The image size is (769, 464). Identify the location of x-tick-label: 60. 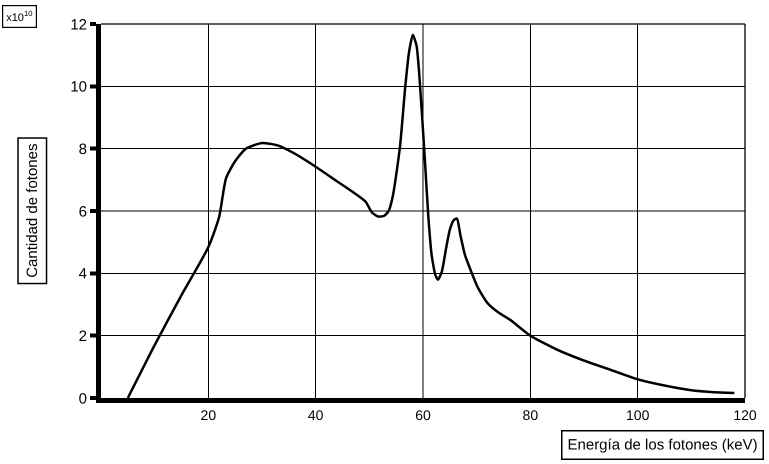
(423, 414).